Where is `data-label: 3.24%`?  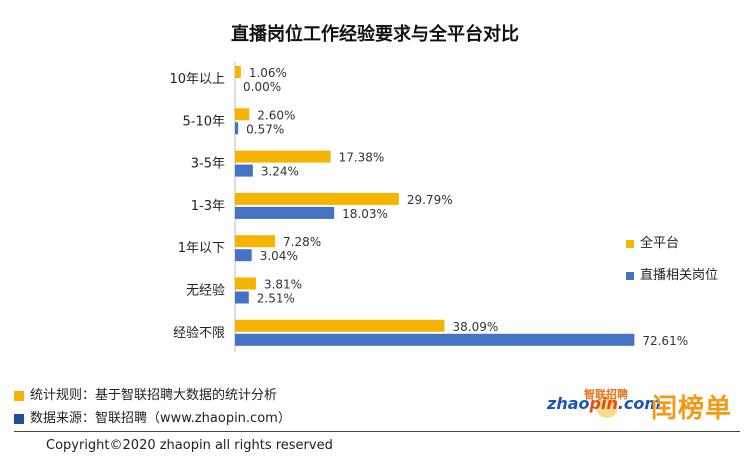 data-label: 3.24% is located at coordinates (280, 172).